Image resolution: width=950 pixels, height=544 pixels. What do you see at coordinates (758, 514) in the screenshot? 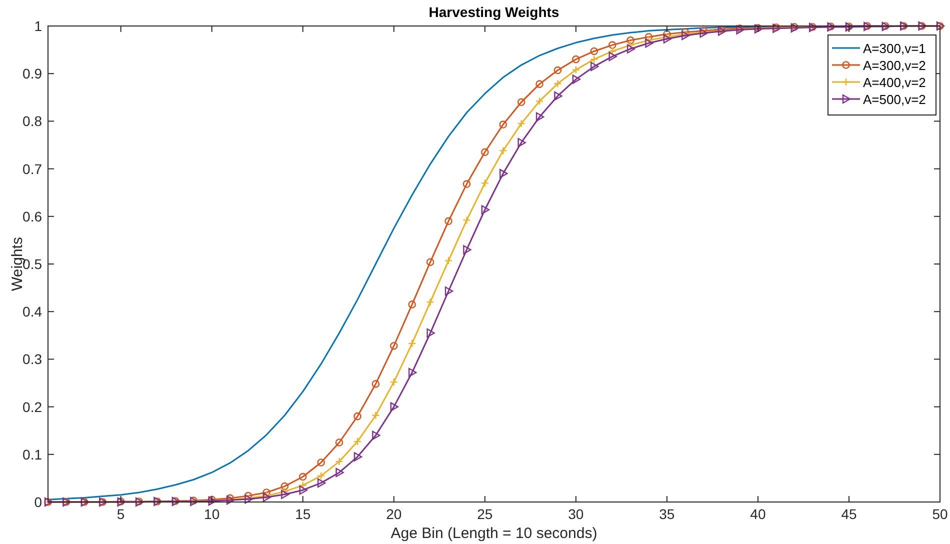
I see `x-tick-label: 40` at bounding box center [758, 514].